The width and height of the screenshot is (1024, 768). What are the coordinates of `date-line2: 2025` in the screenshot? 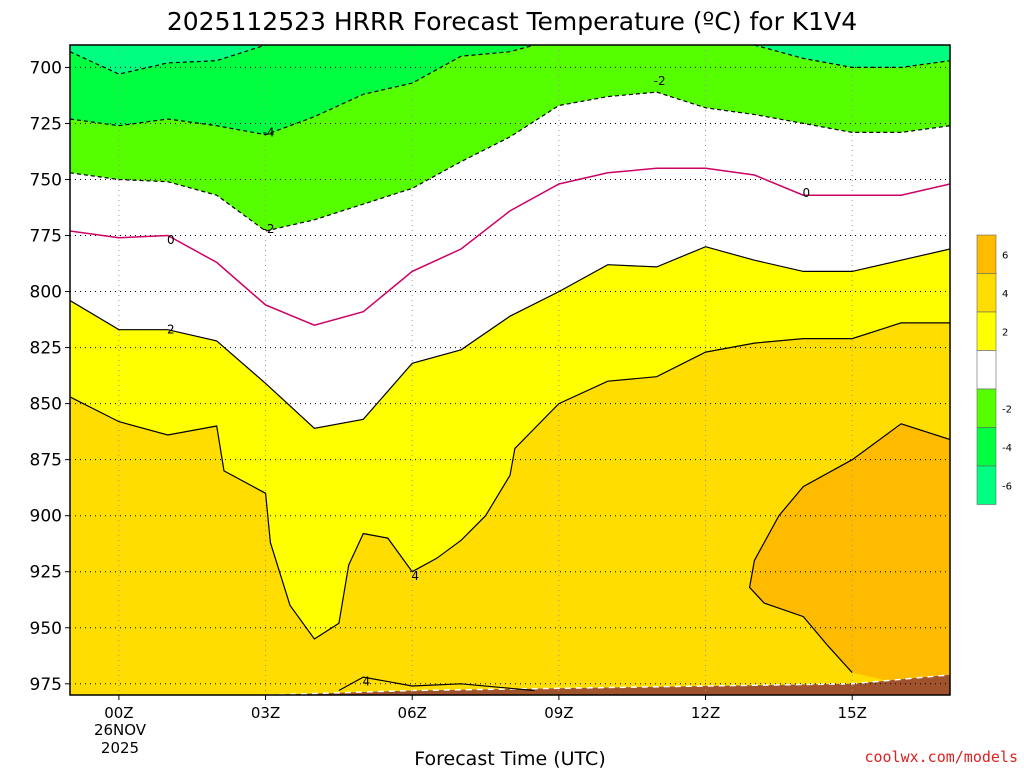 It's located at (120, 748).